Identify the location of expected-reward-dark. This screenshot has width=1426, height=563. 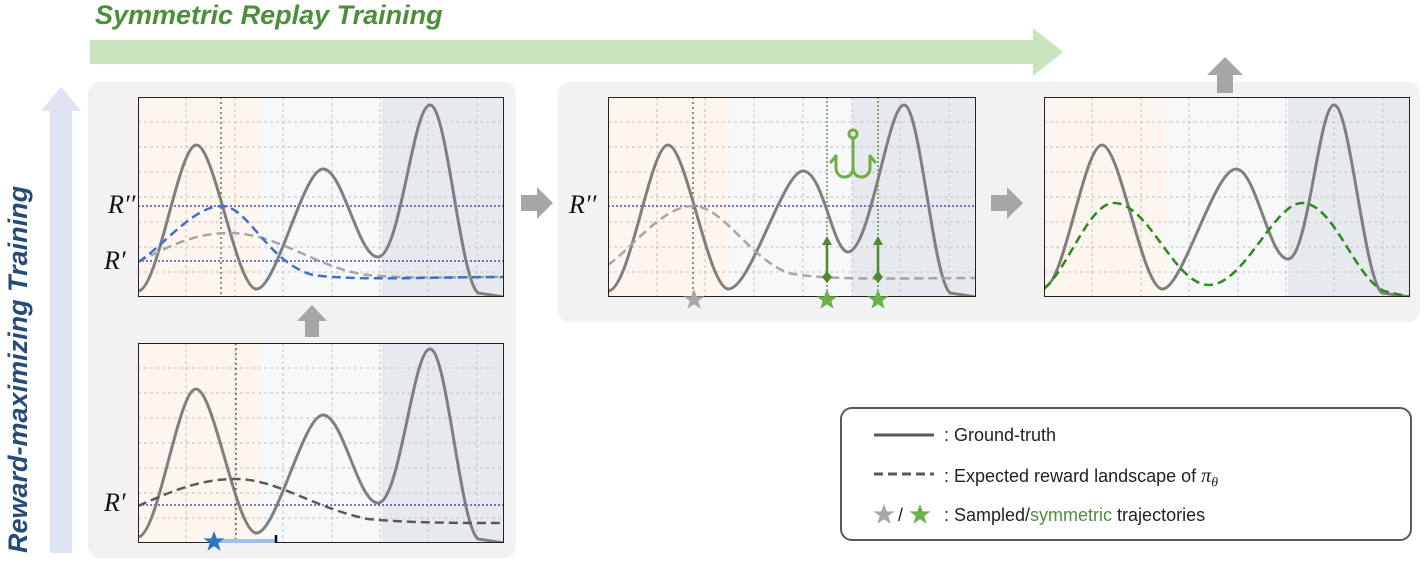
(321, 501).